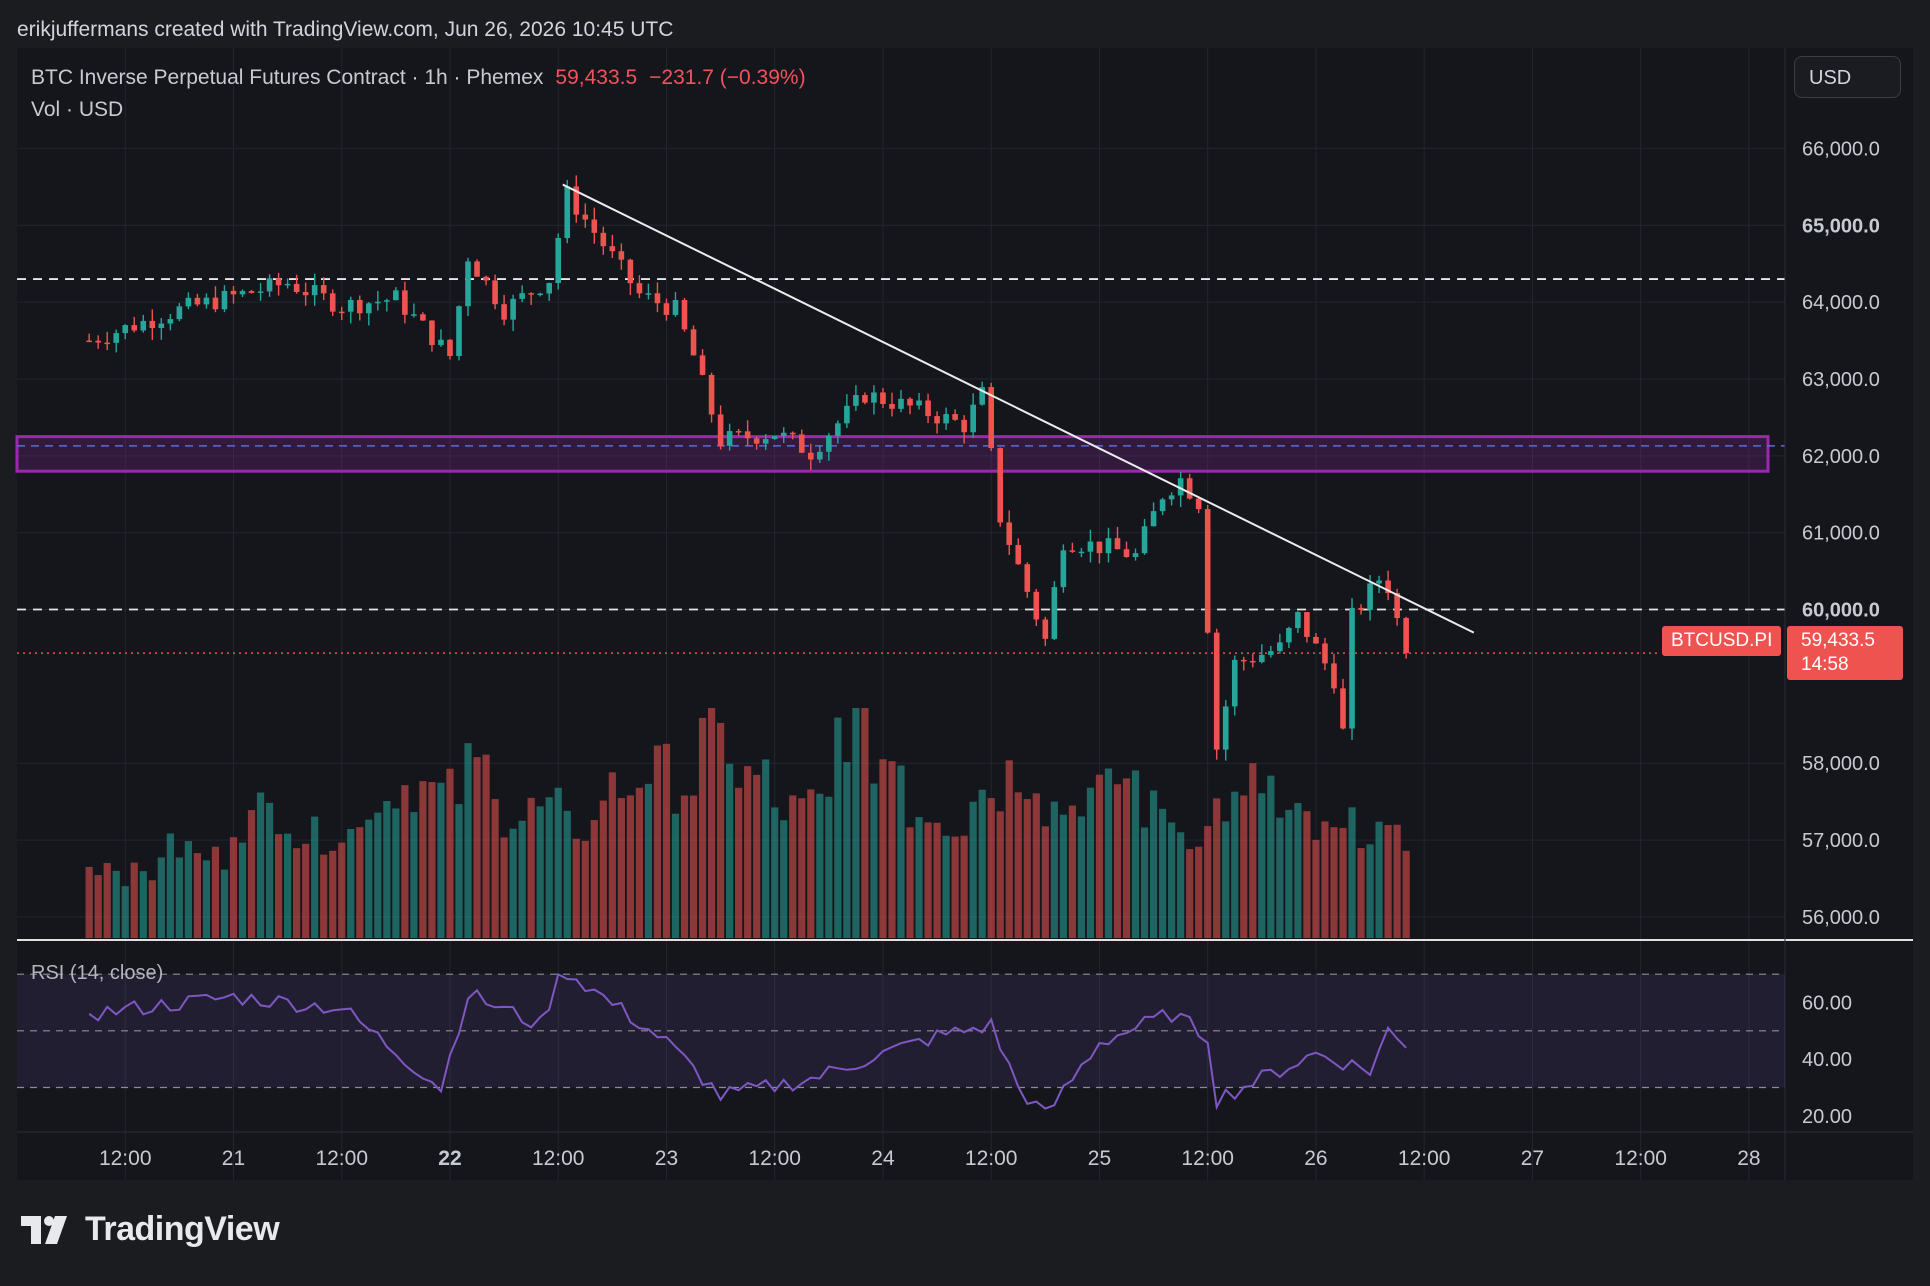 The height and width of the screenshot is (1286, 1930). I want to click on time-axis-label: 23, so click(666, 1158).